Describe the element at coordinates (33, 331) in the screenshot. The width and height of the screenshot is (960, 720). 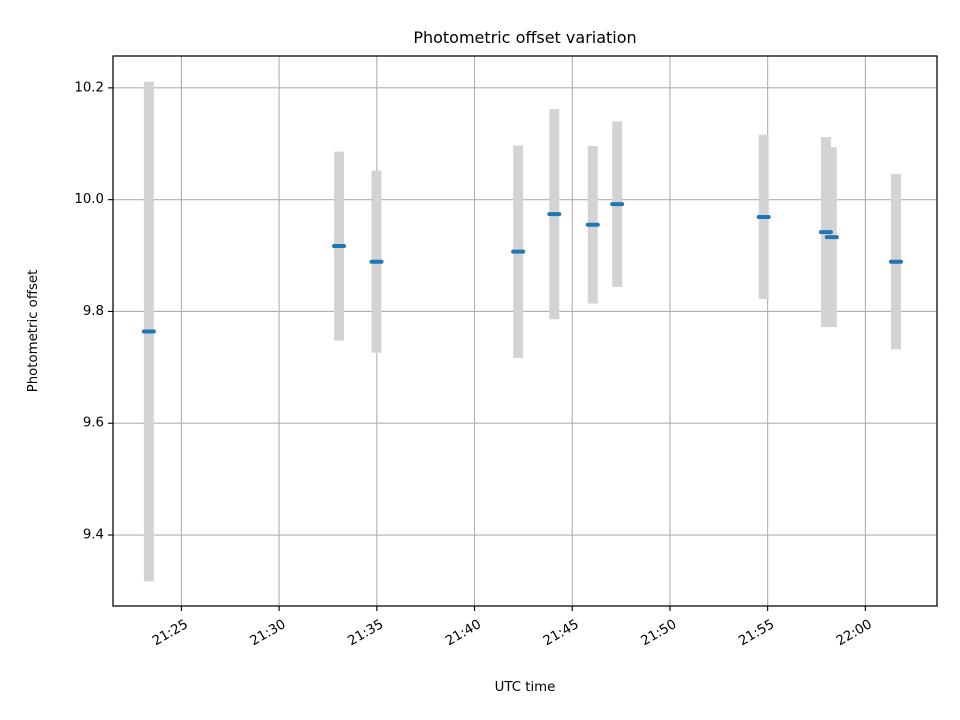
I see `y-axis-title: Photometric offset` at that location.